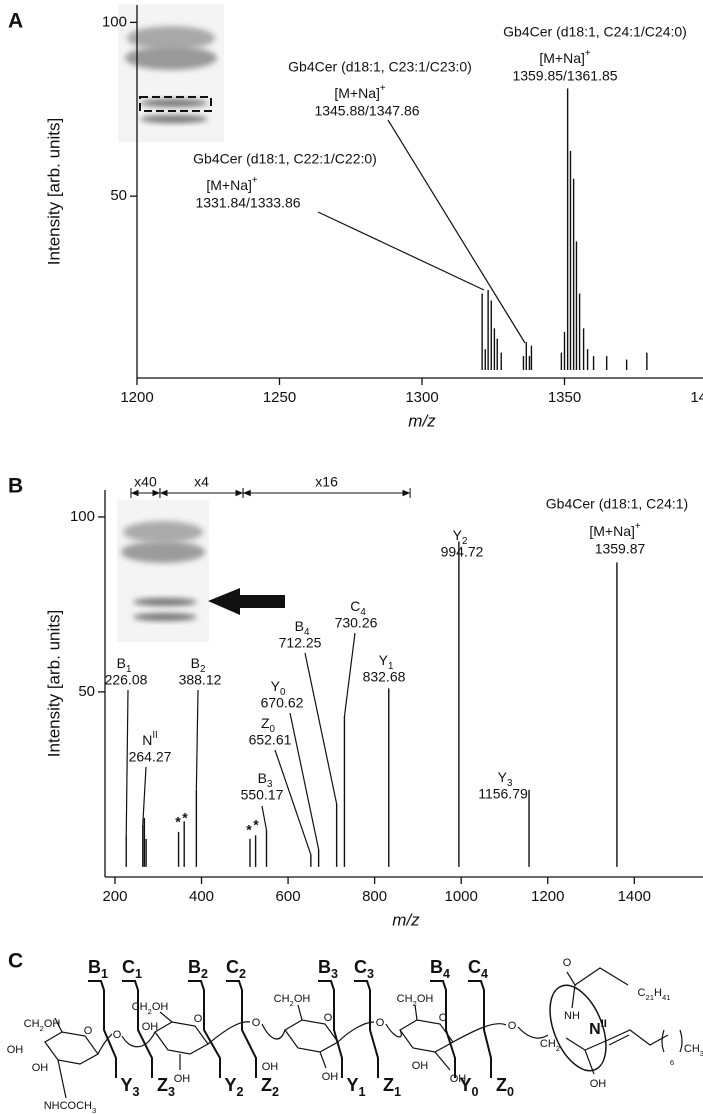 This screenshot has height=1114, width=703. I want to click on cleavage-label: C3, so click(364, 969).